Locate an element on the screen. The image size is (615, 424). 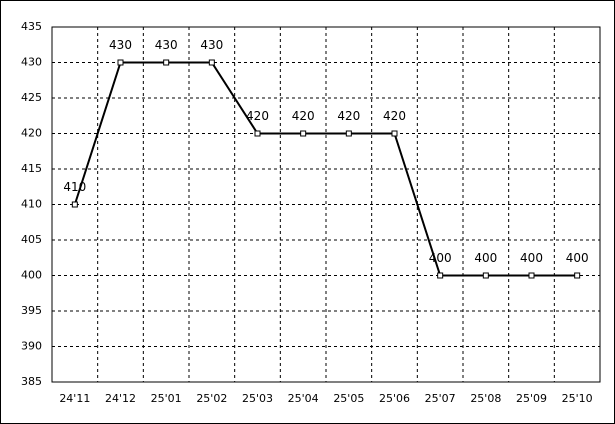
y-tick-label: 395 is located at coordinates (31, 310).